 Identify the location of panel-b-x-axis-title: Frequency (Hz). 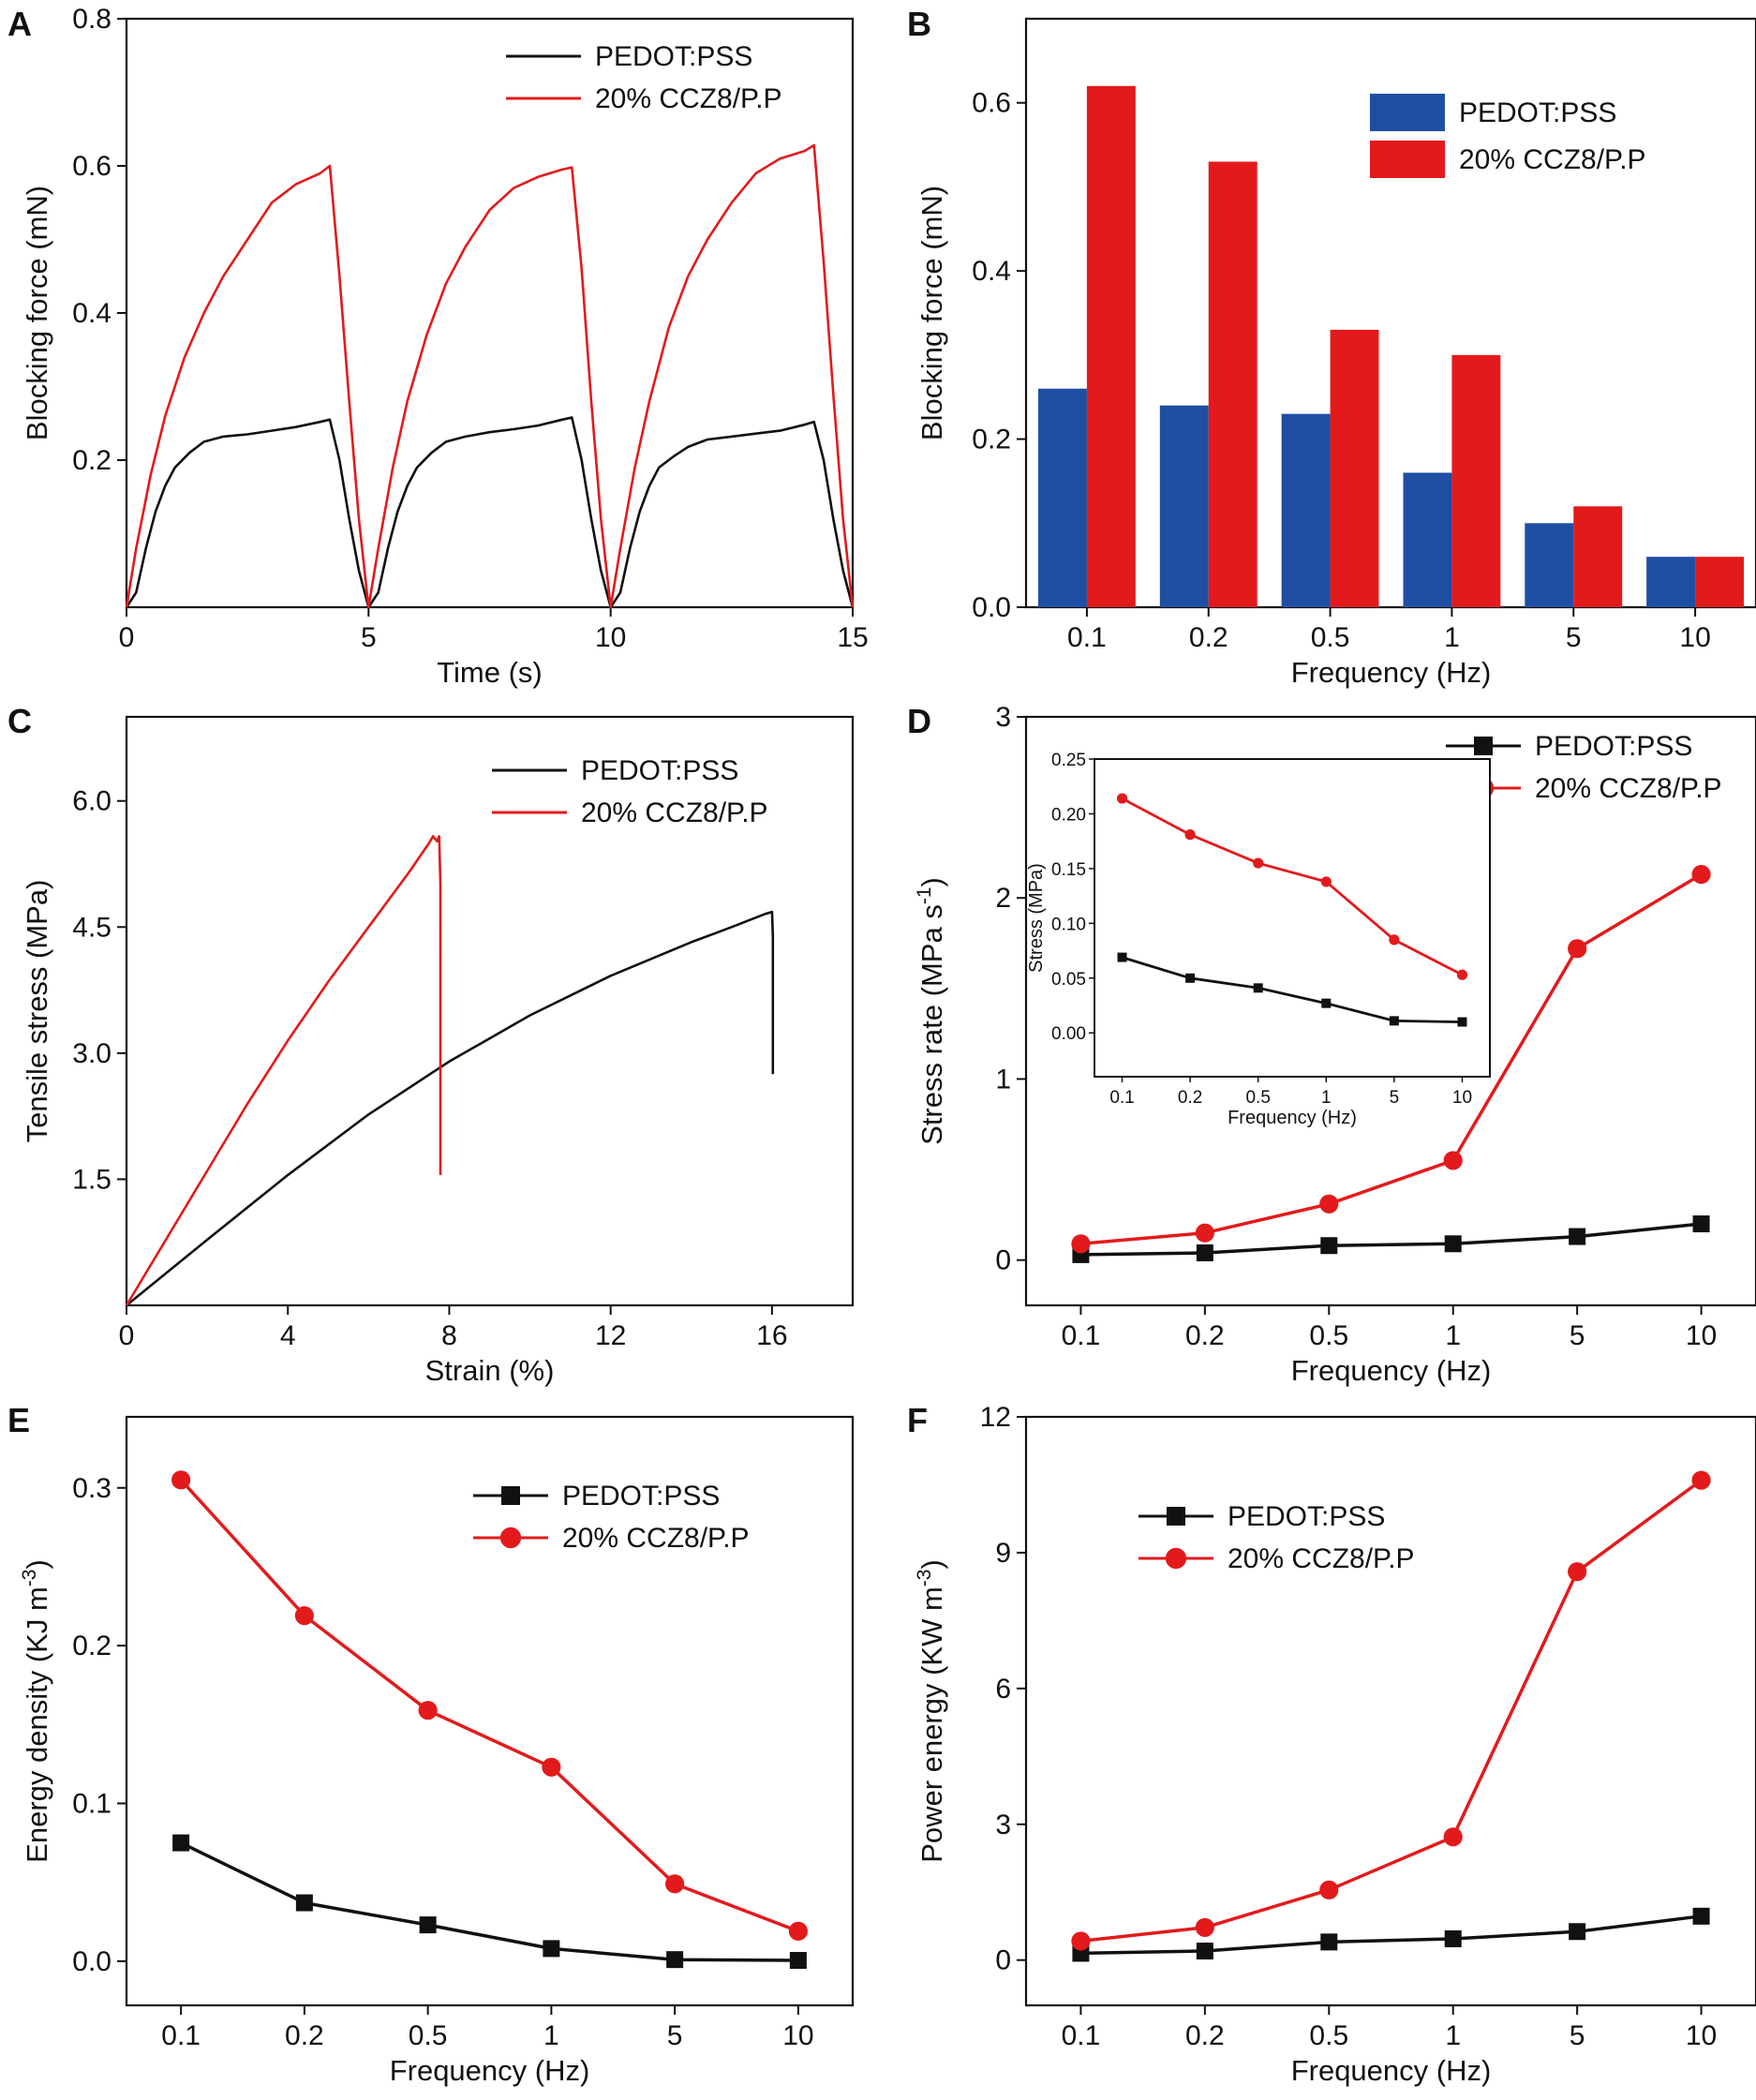
(1391, 672).